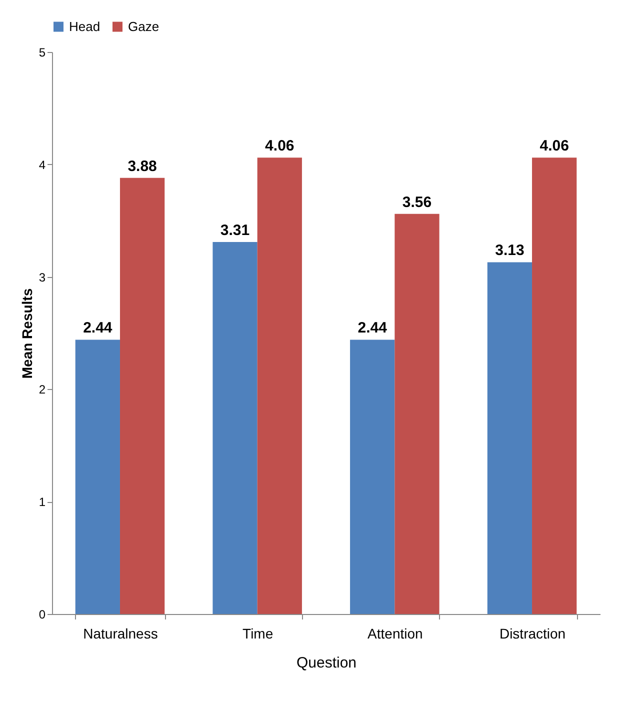  What do you see at coordinates (258, 634) in the screenshot?
I see `x-tick-label: Time` at bounding box center [258, 634].